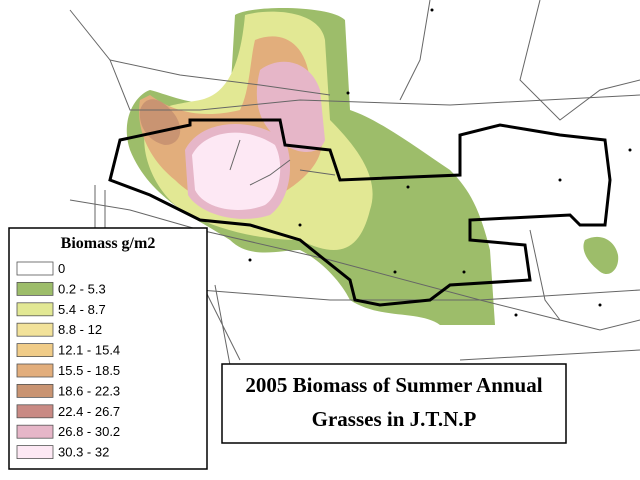 The width and height of the screenshot is (640, 480). Describe the element at coordinates (394, 403) in the screenshot. I see `title-box` at that location.